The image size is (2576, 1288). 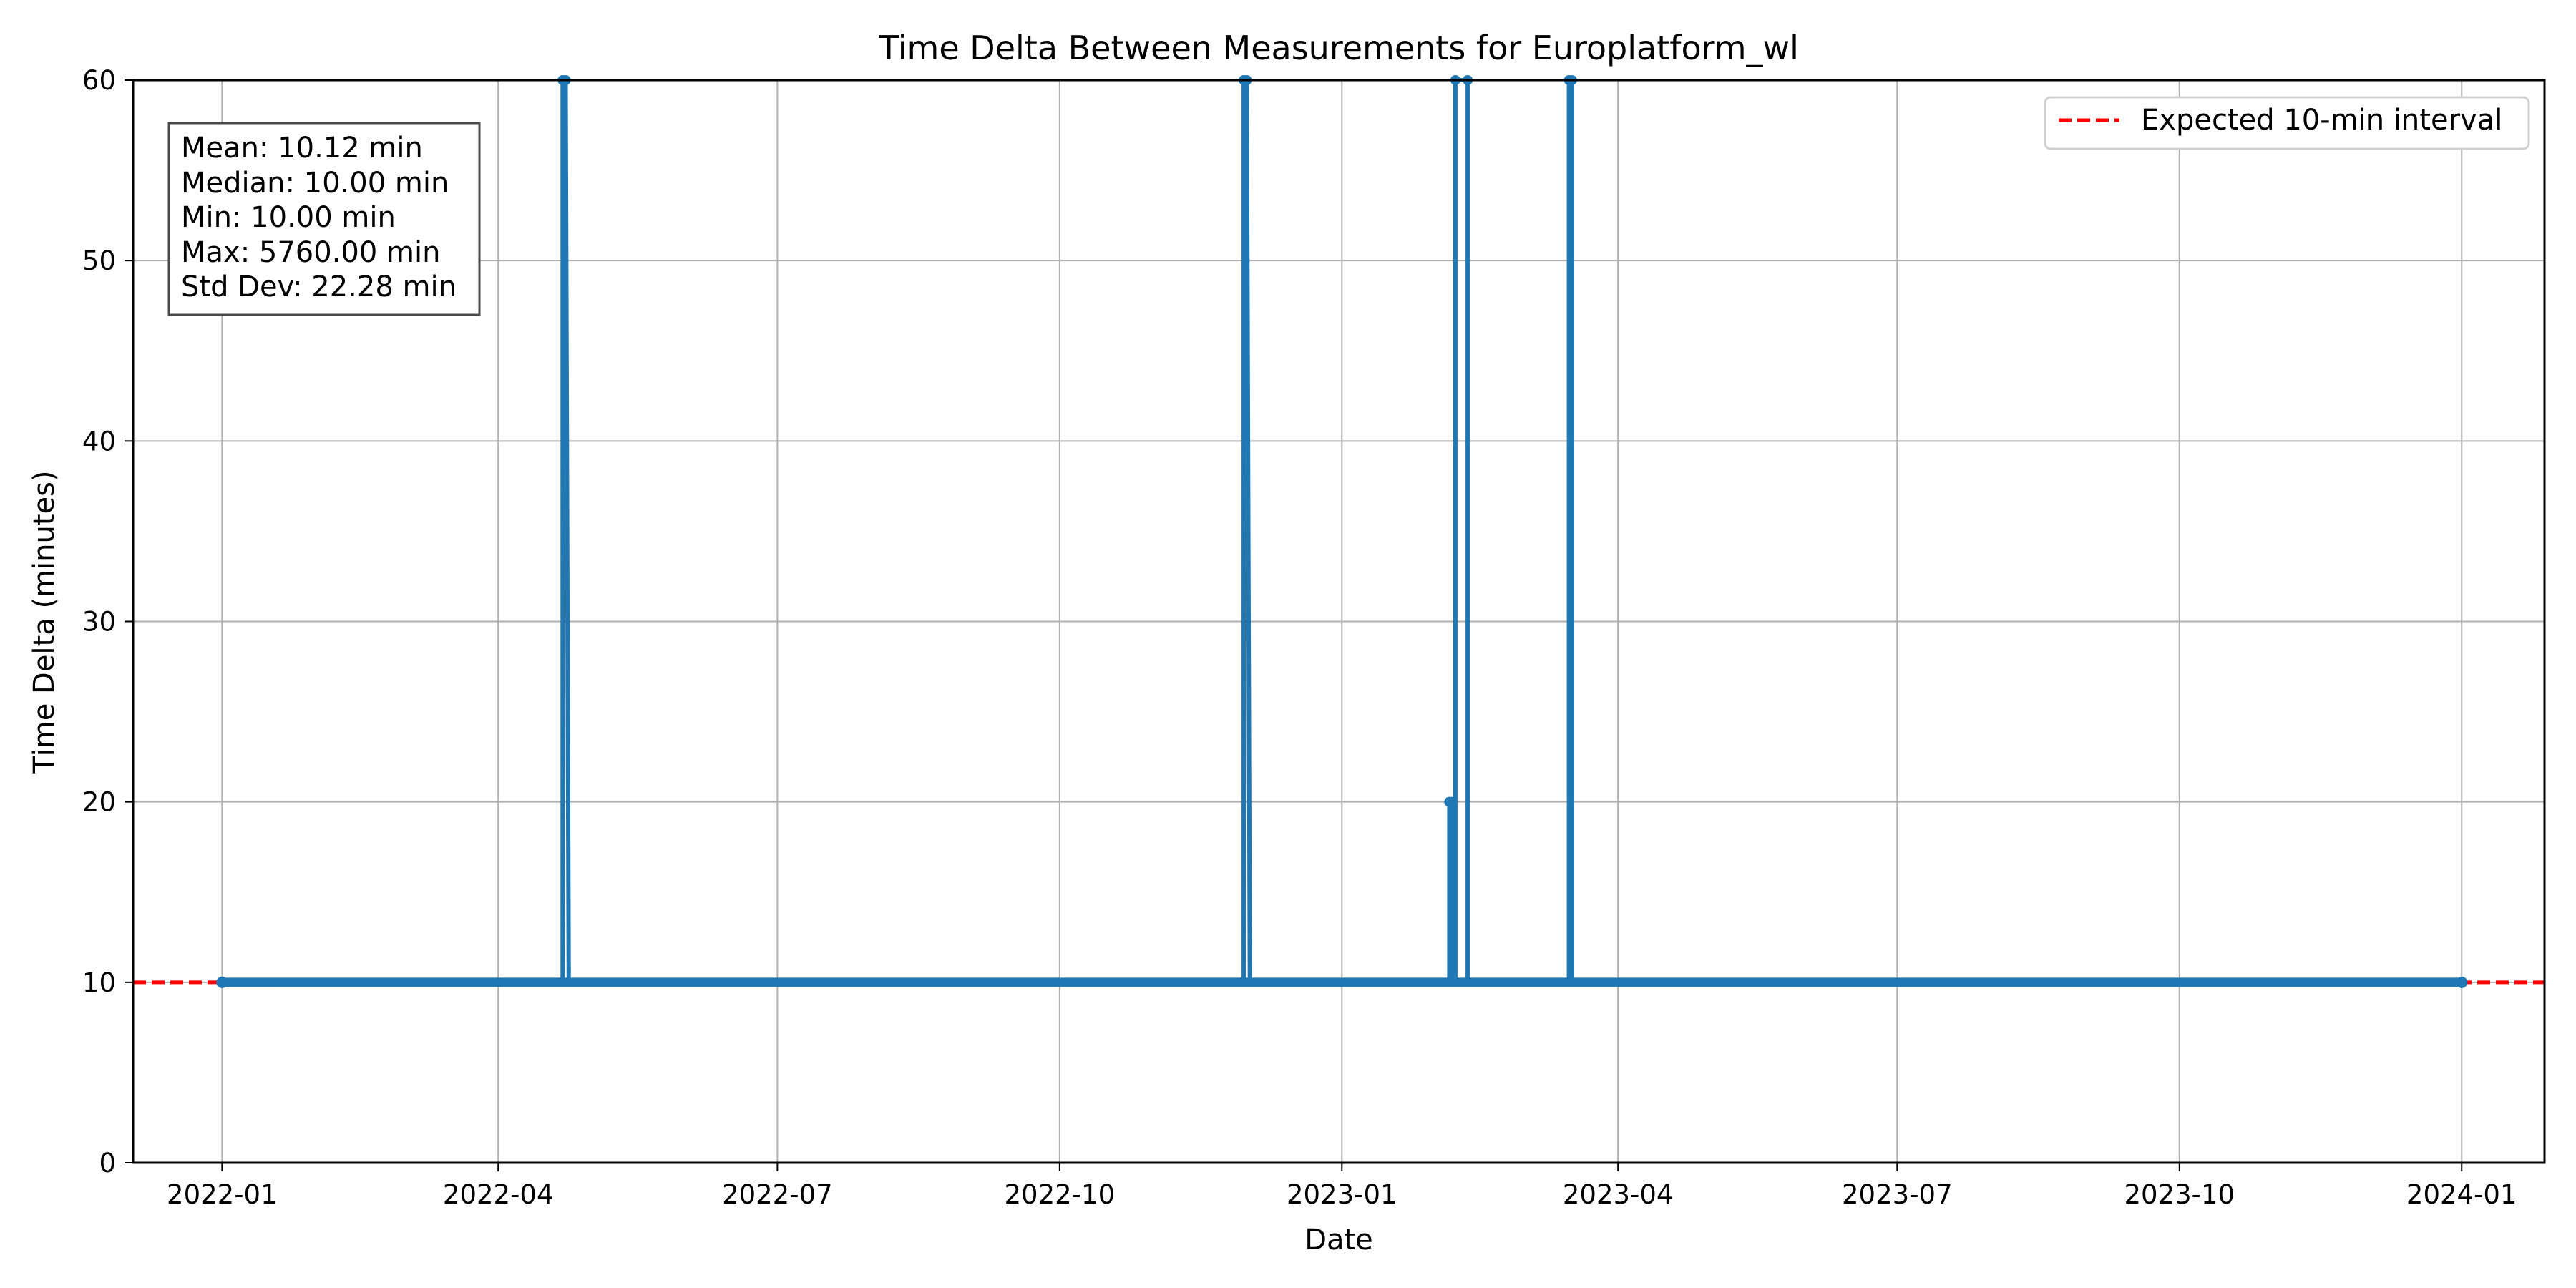 I want to click on y-tick-label: 10, so click(x=99, y=982).